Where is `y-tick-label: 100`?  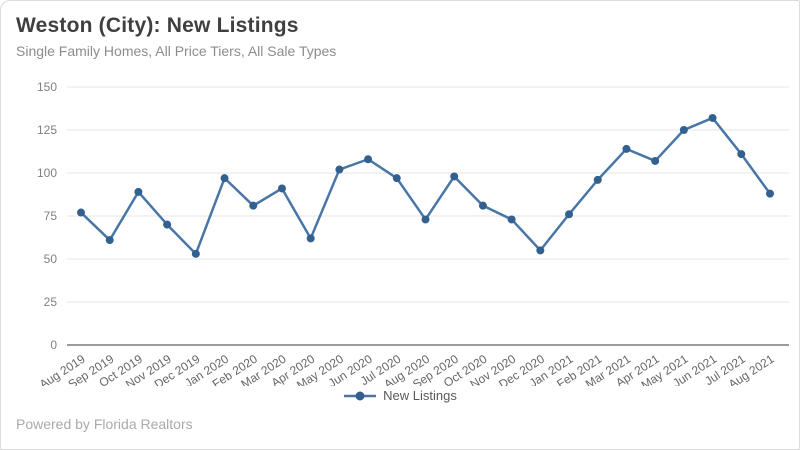
y-tick-label: 100 is located at coordinates (47, 173).